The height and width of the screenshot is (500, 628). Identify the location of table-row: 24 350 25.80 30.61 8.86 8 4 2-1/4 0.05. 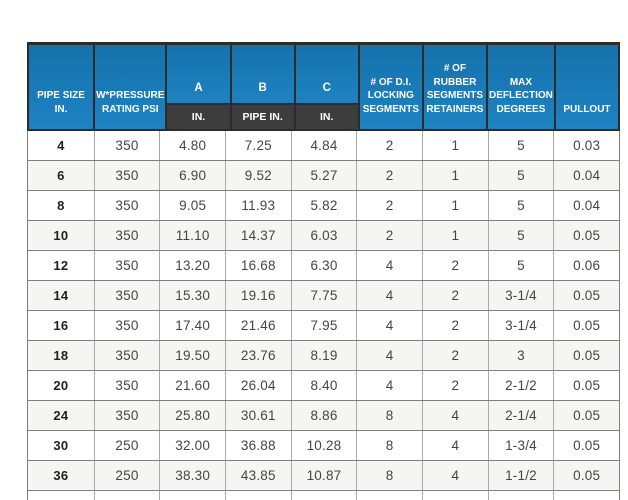
(323, 416).